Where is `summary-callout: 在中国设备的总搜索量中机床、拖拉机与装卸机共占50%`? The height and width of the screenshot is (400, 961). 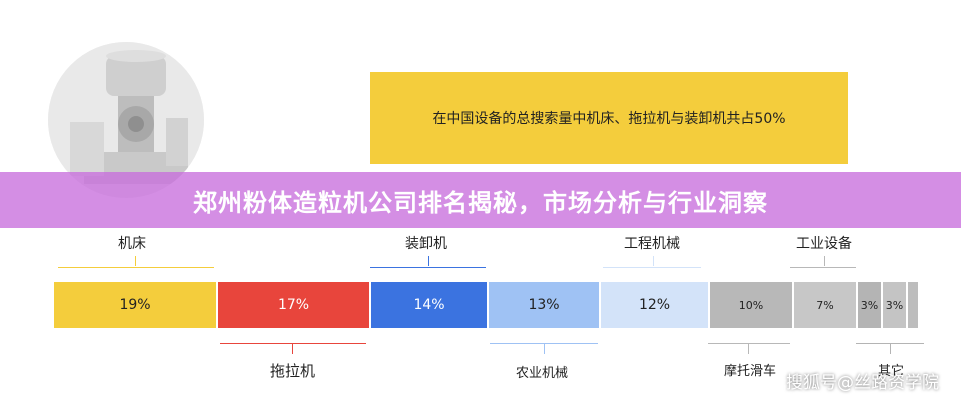 summary-callout: 在中国设备的总搜索量中机床、拖拉机与装卸机共占50% is located at coordinates (609, 118).